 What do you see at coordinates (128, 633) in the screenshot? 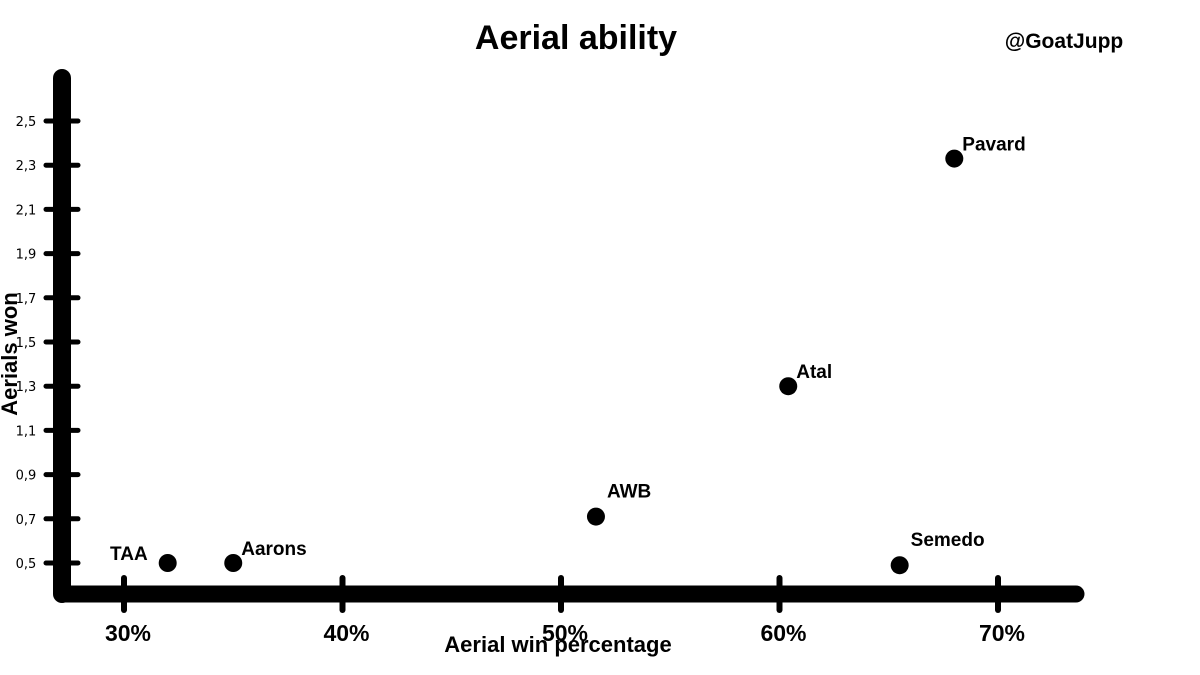
I see `x-tick-label: 30%` at bounding box center [128, 633].